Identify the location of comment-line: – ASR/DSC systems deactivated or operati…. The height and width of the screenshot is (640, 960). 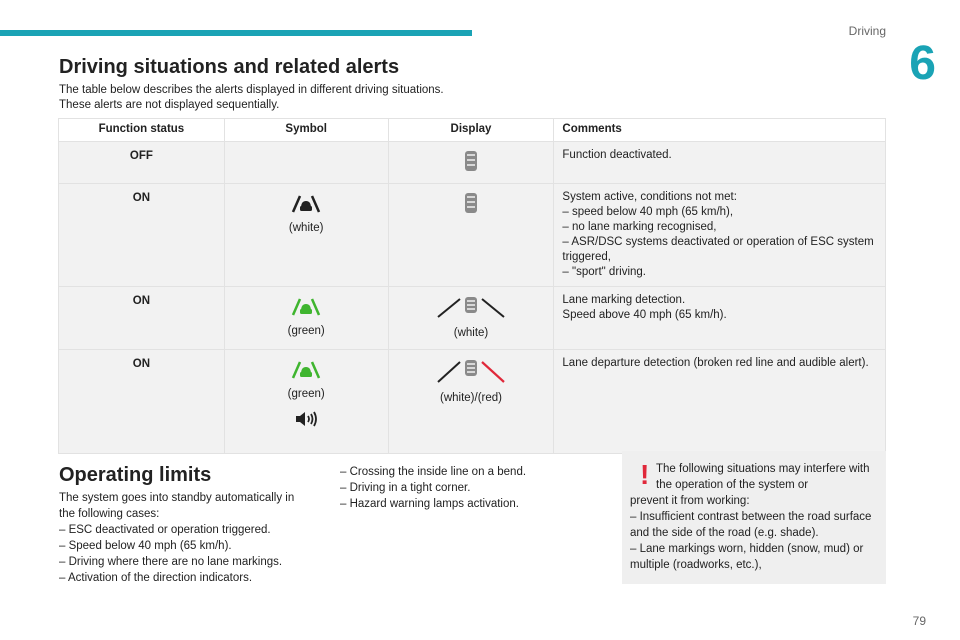
(718, 249).